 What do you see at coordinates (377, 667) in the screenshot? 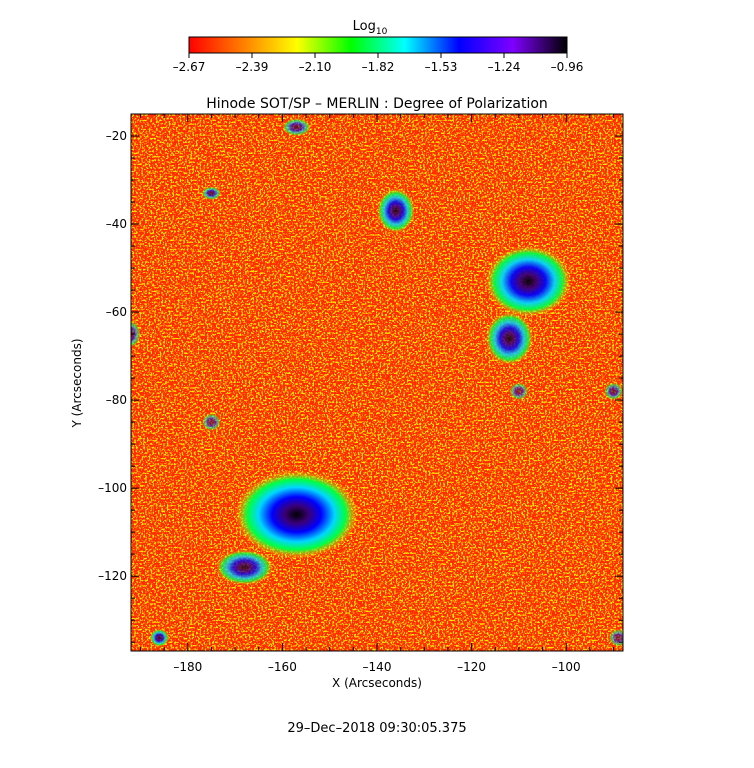
I see `x-tick-label: –140` at bounding box center [377, 667].